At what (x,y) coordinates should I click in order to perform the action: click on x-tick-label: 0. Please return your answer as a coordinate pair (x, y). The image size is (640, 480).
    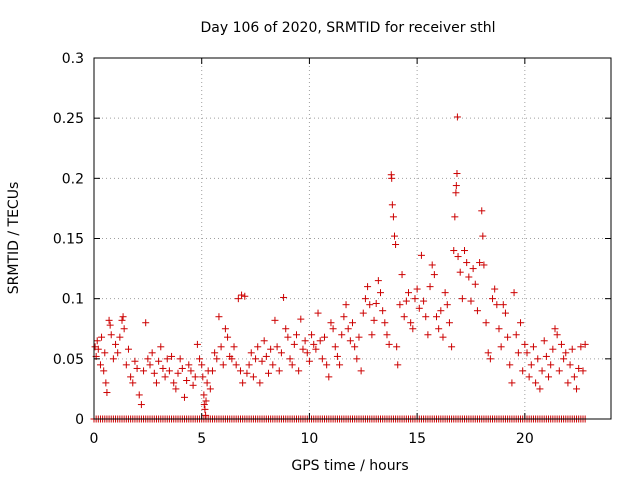
    Looking at the image, I should click on (94, 439).